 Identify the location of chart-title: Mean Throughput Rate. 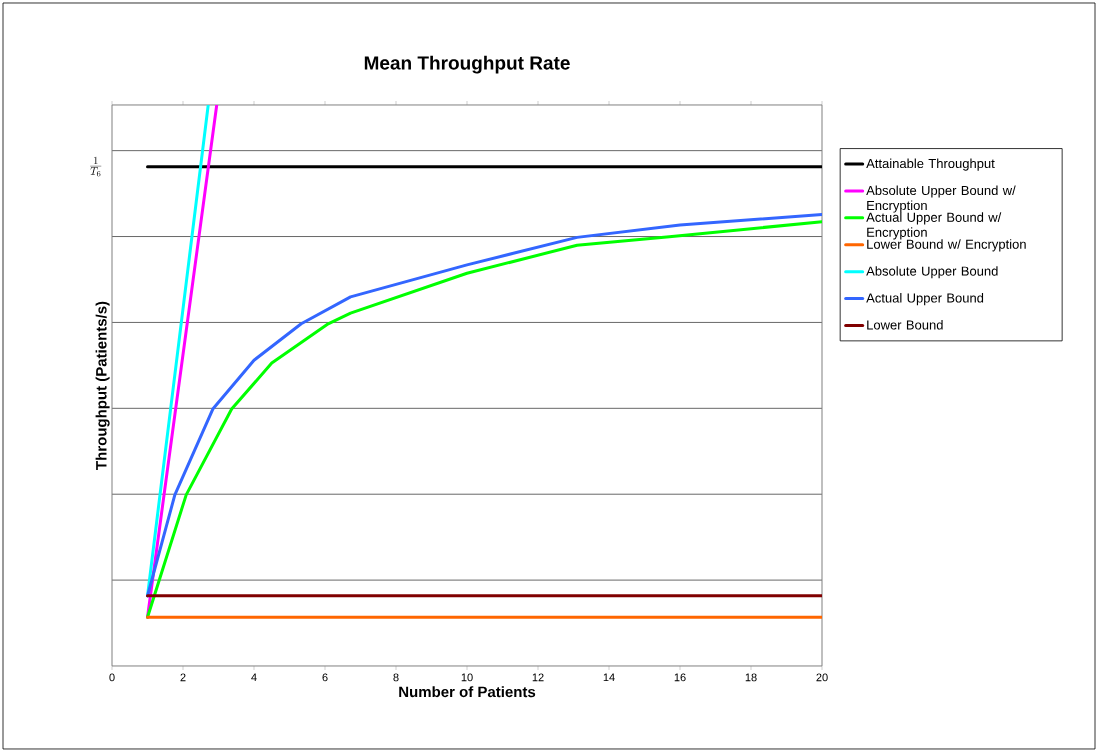
(467, 64).